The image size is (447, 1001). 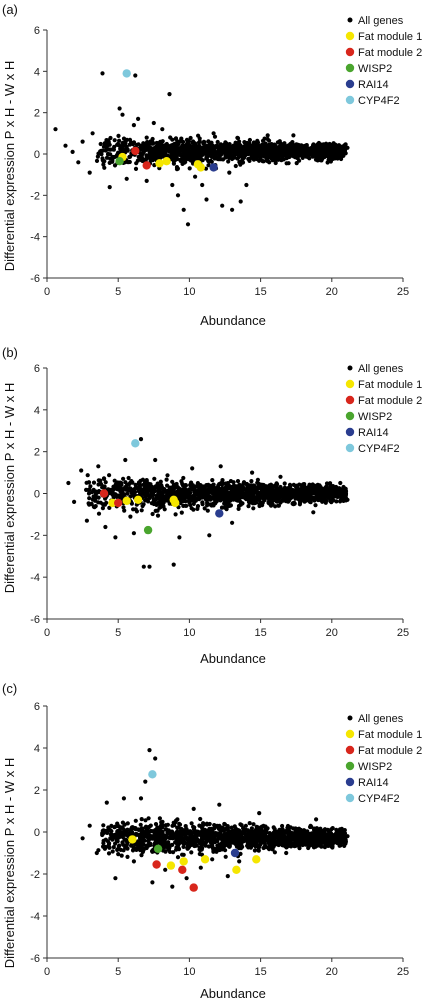 What do you see at coordinates (375, 767) in the screenshot?
I see `panel-c-legend-label-3: WISP2` at bounding box center [375, 767].